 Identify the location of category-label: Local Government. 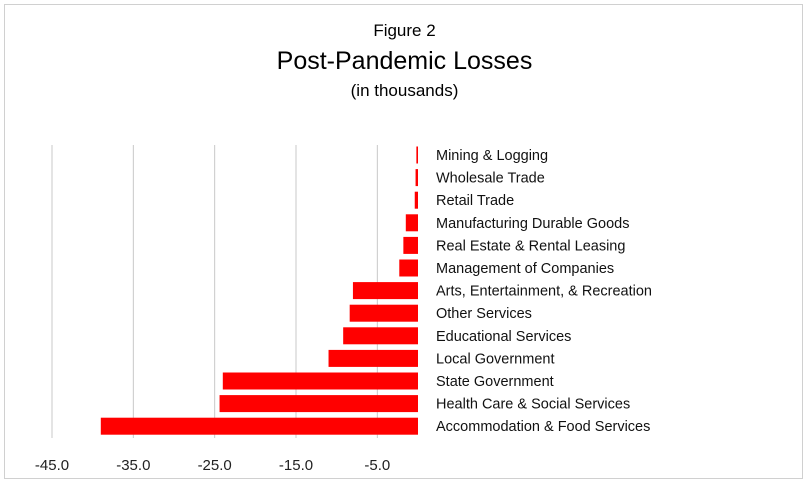
(495, 359).